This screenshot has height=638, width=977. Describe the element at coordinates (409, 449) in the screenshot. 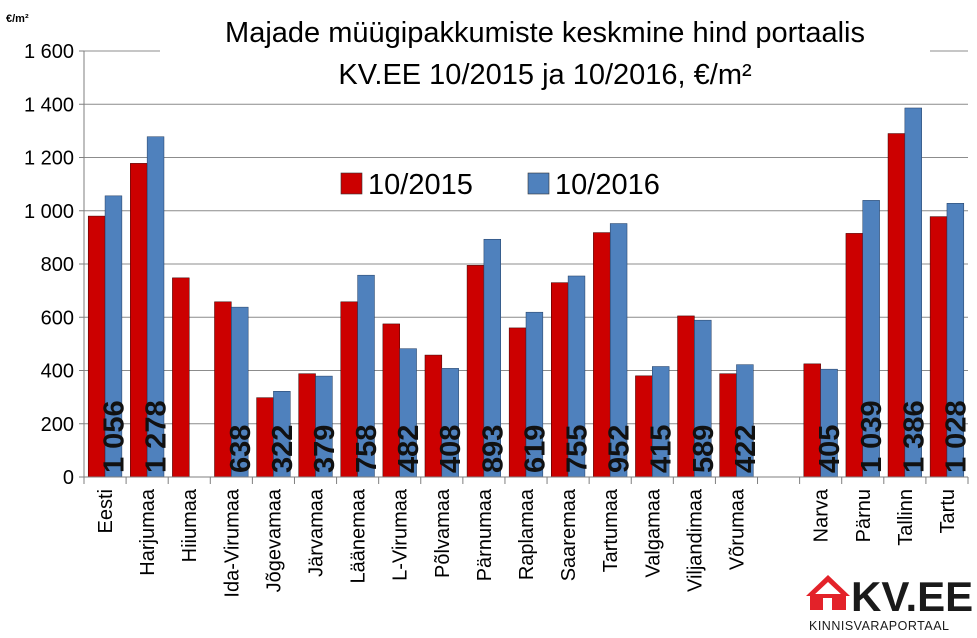

I see `data-label-2016: 482` at that location.